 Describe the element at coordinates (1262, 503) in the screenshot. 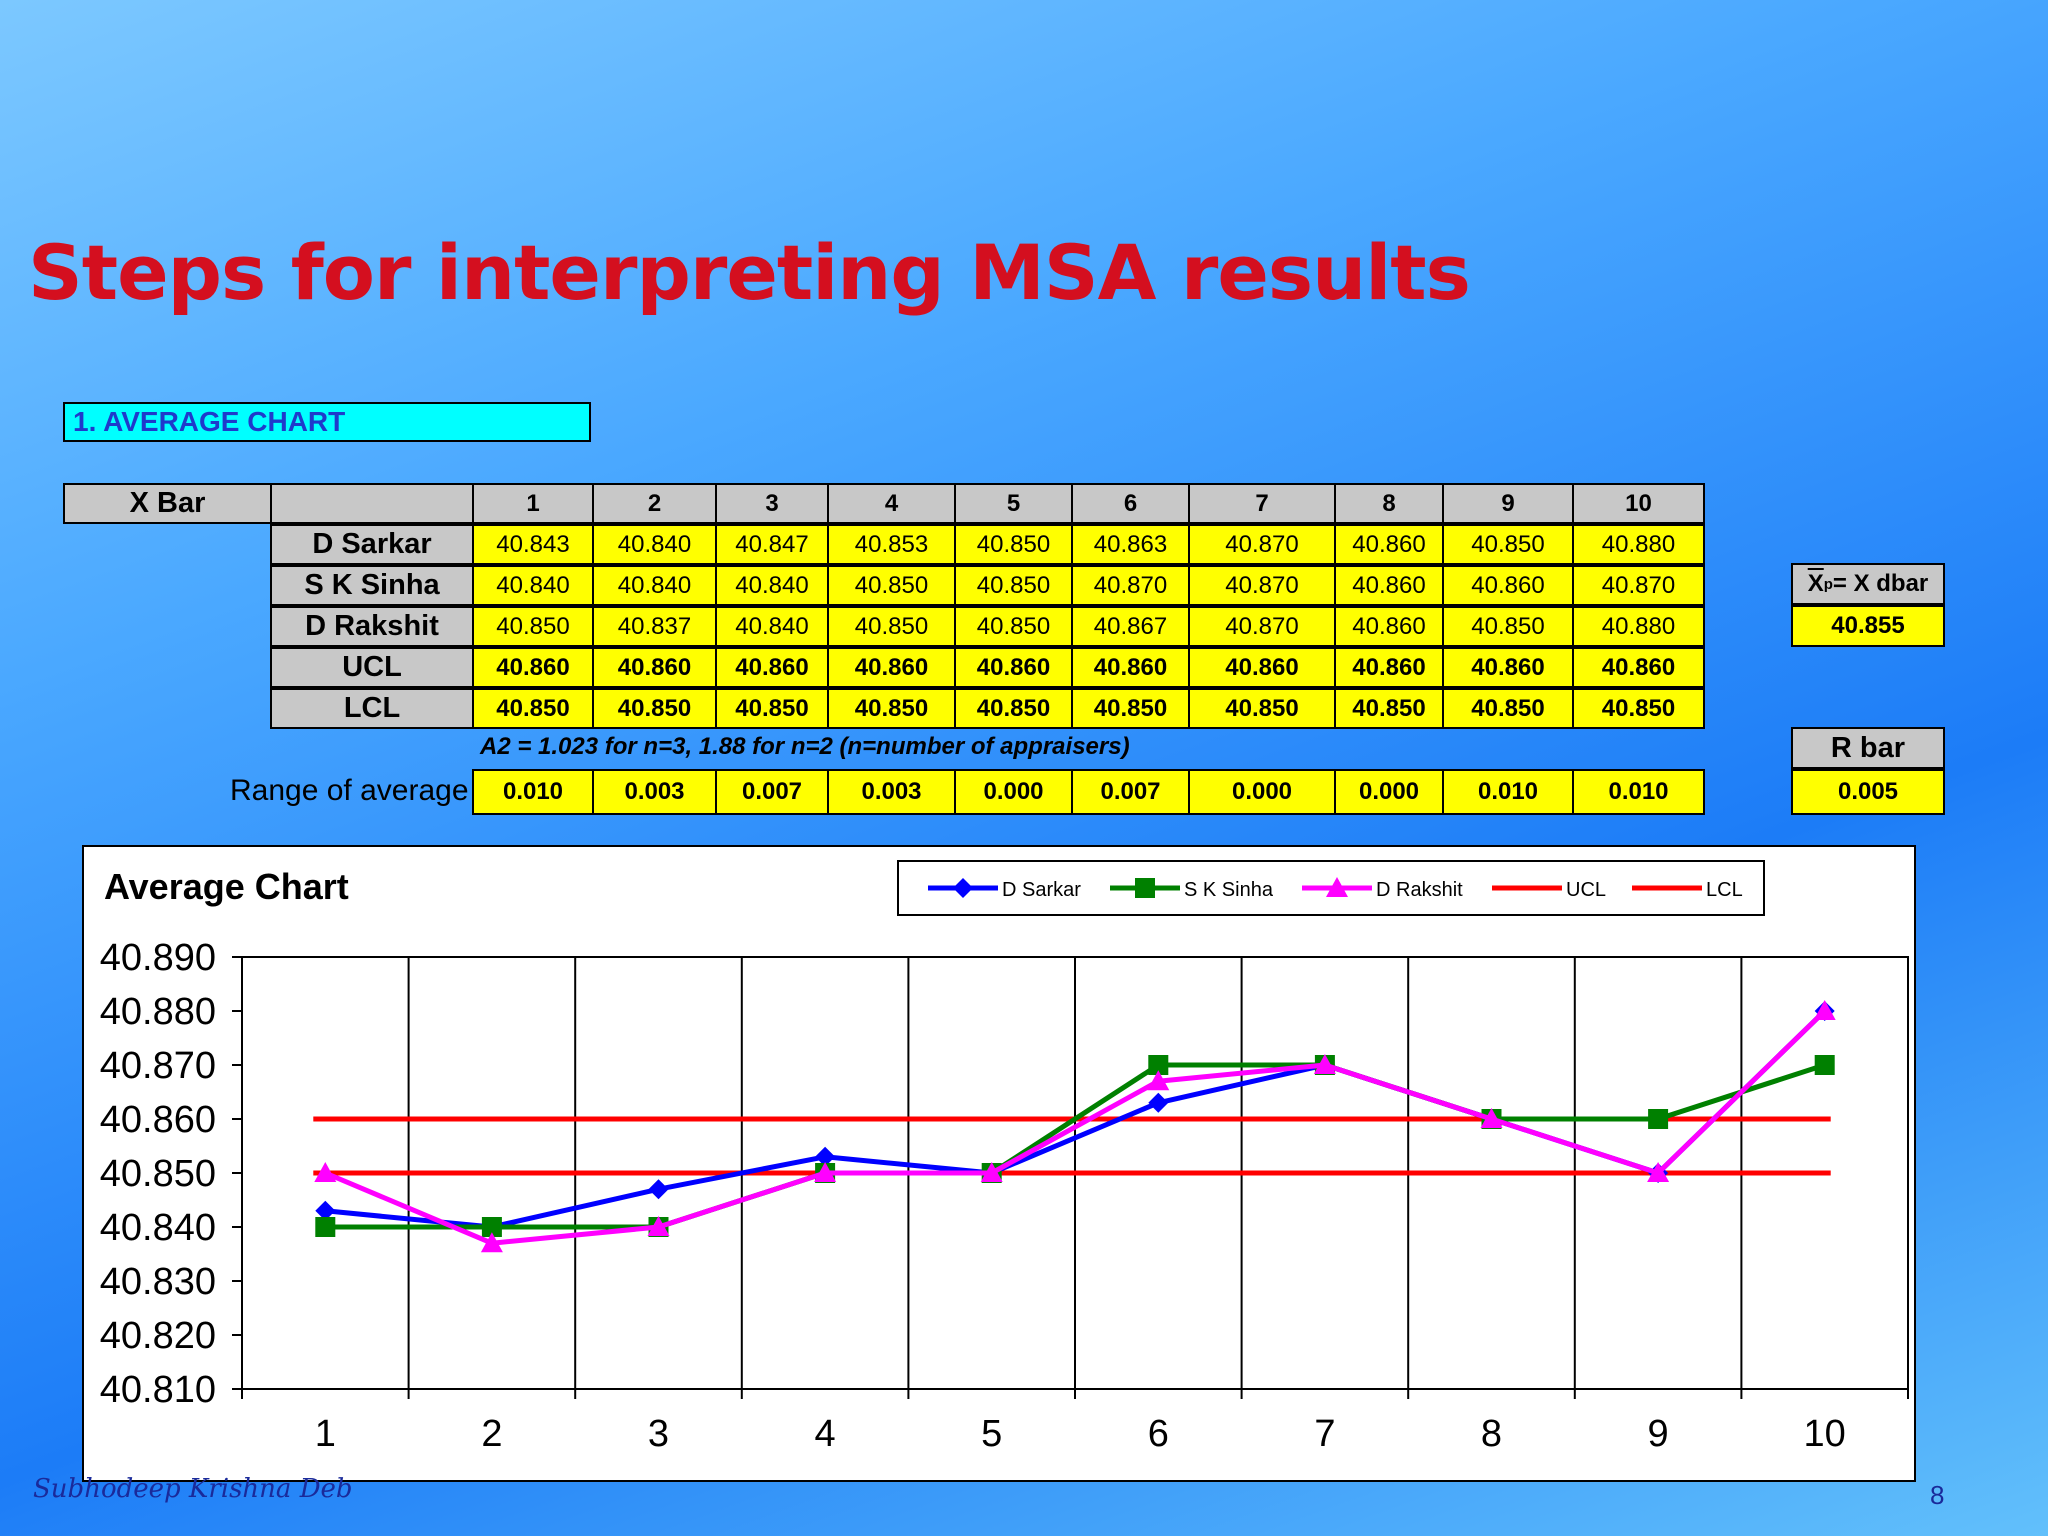

I see `column-header: 7` at that location.